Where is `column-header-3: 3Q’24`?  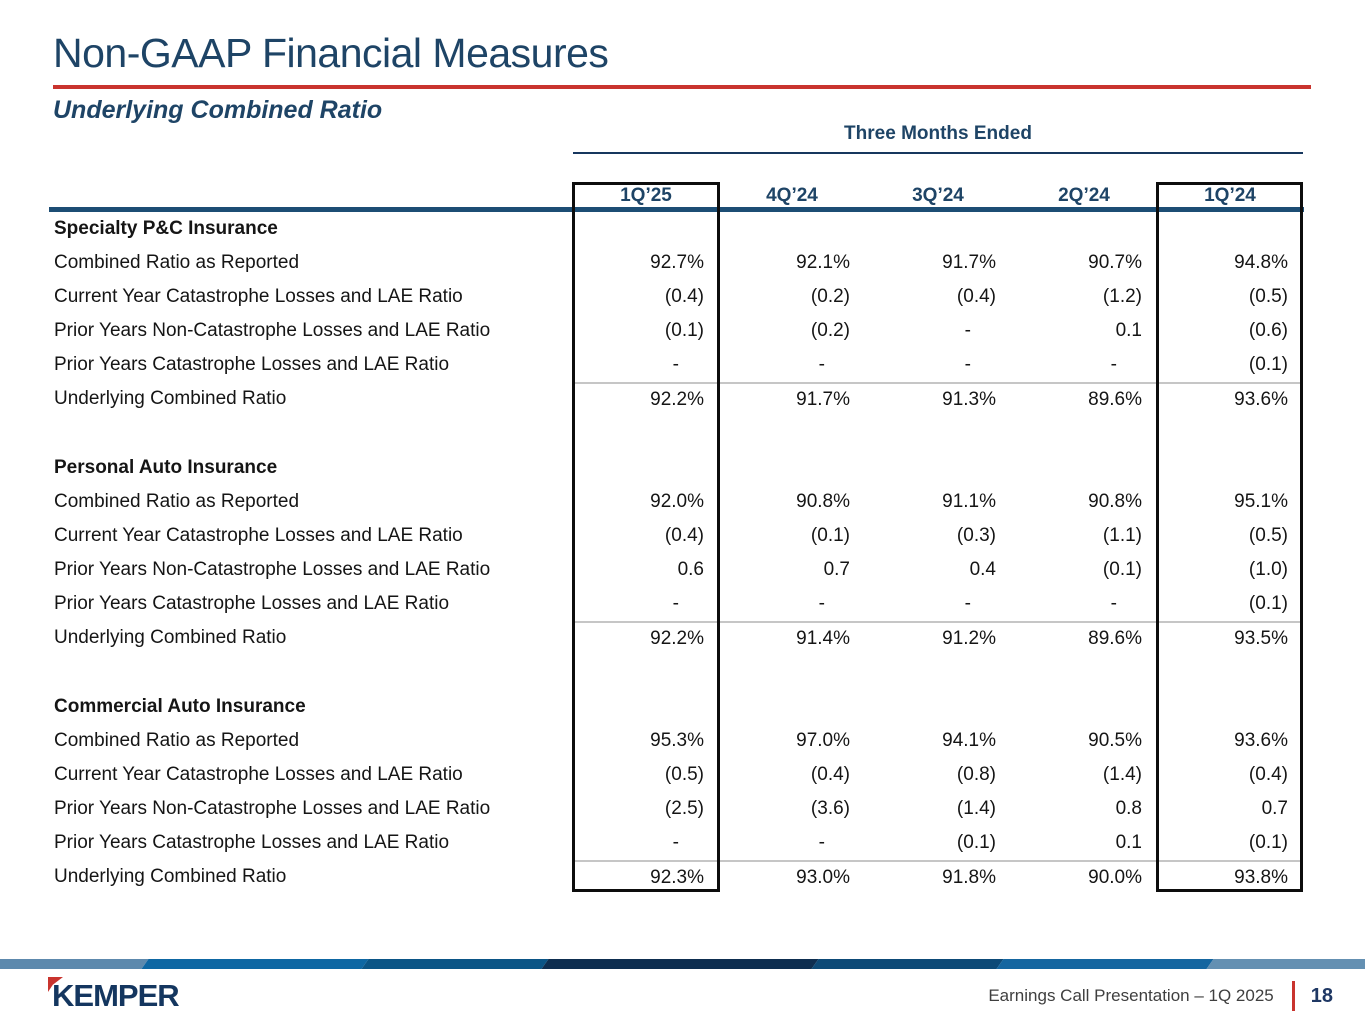
column-header-3: 3Q’24 is located at coordinates (938, 195).